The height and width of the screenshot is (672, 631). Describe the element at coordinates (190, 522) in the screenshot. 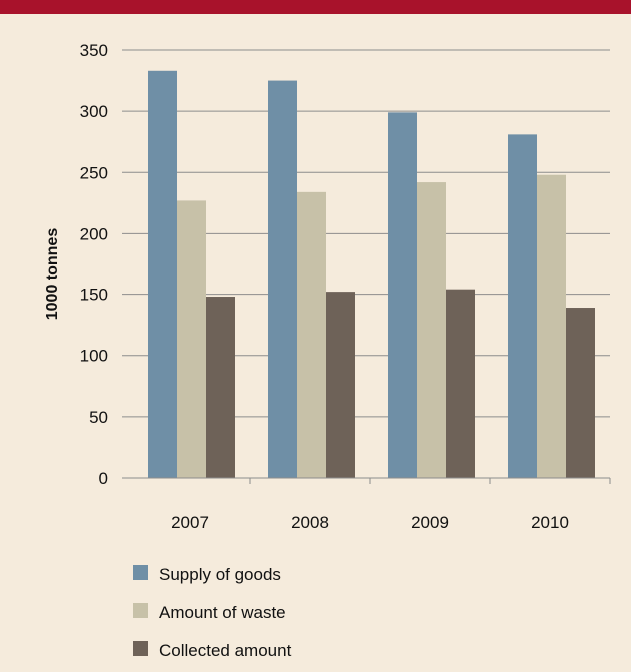

I see `x-tick-label: 2007` at that location.